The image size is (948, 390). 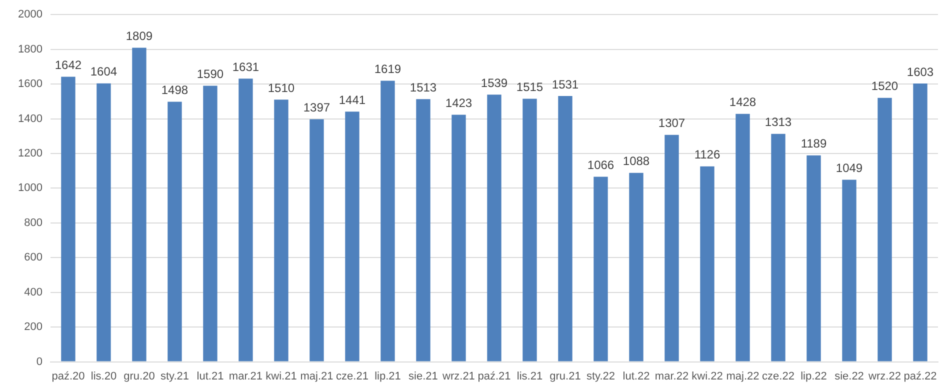 I want to click on data-label: 1631, so click(x=246, y=67).